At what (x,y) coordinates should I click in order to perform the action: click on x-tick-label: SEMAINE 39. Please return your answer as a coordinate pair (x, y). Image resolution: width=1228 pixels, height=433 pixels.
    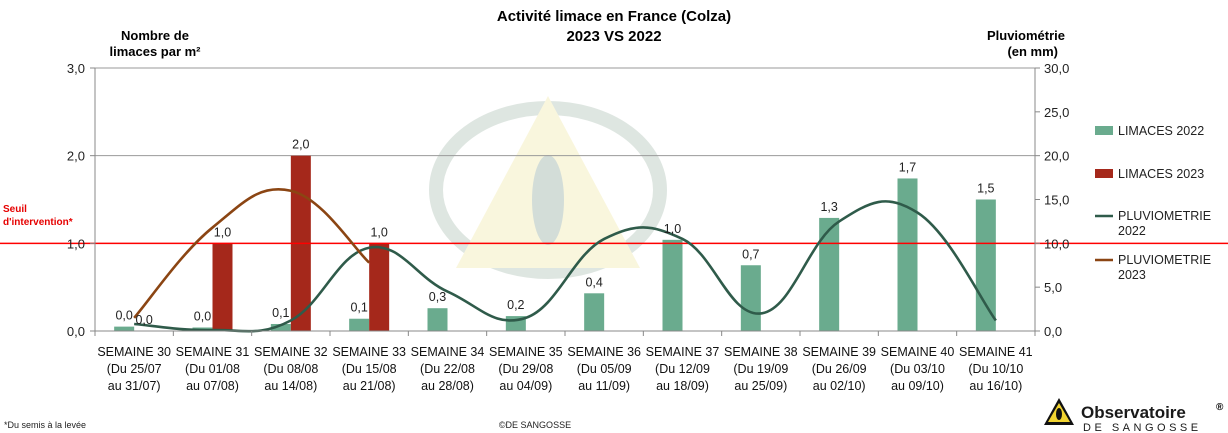
    Looking at the image, I should click on (839, 352).